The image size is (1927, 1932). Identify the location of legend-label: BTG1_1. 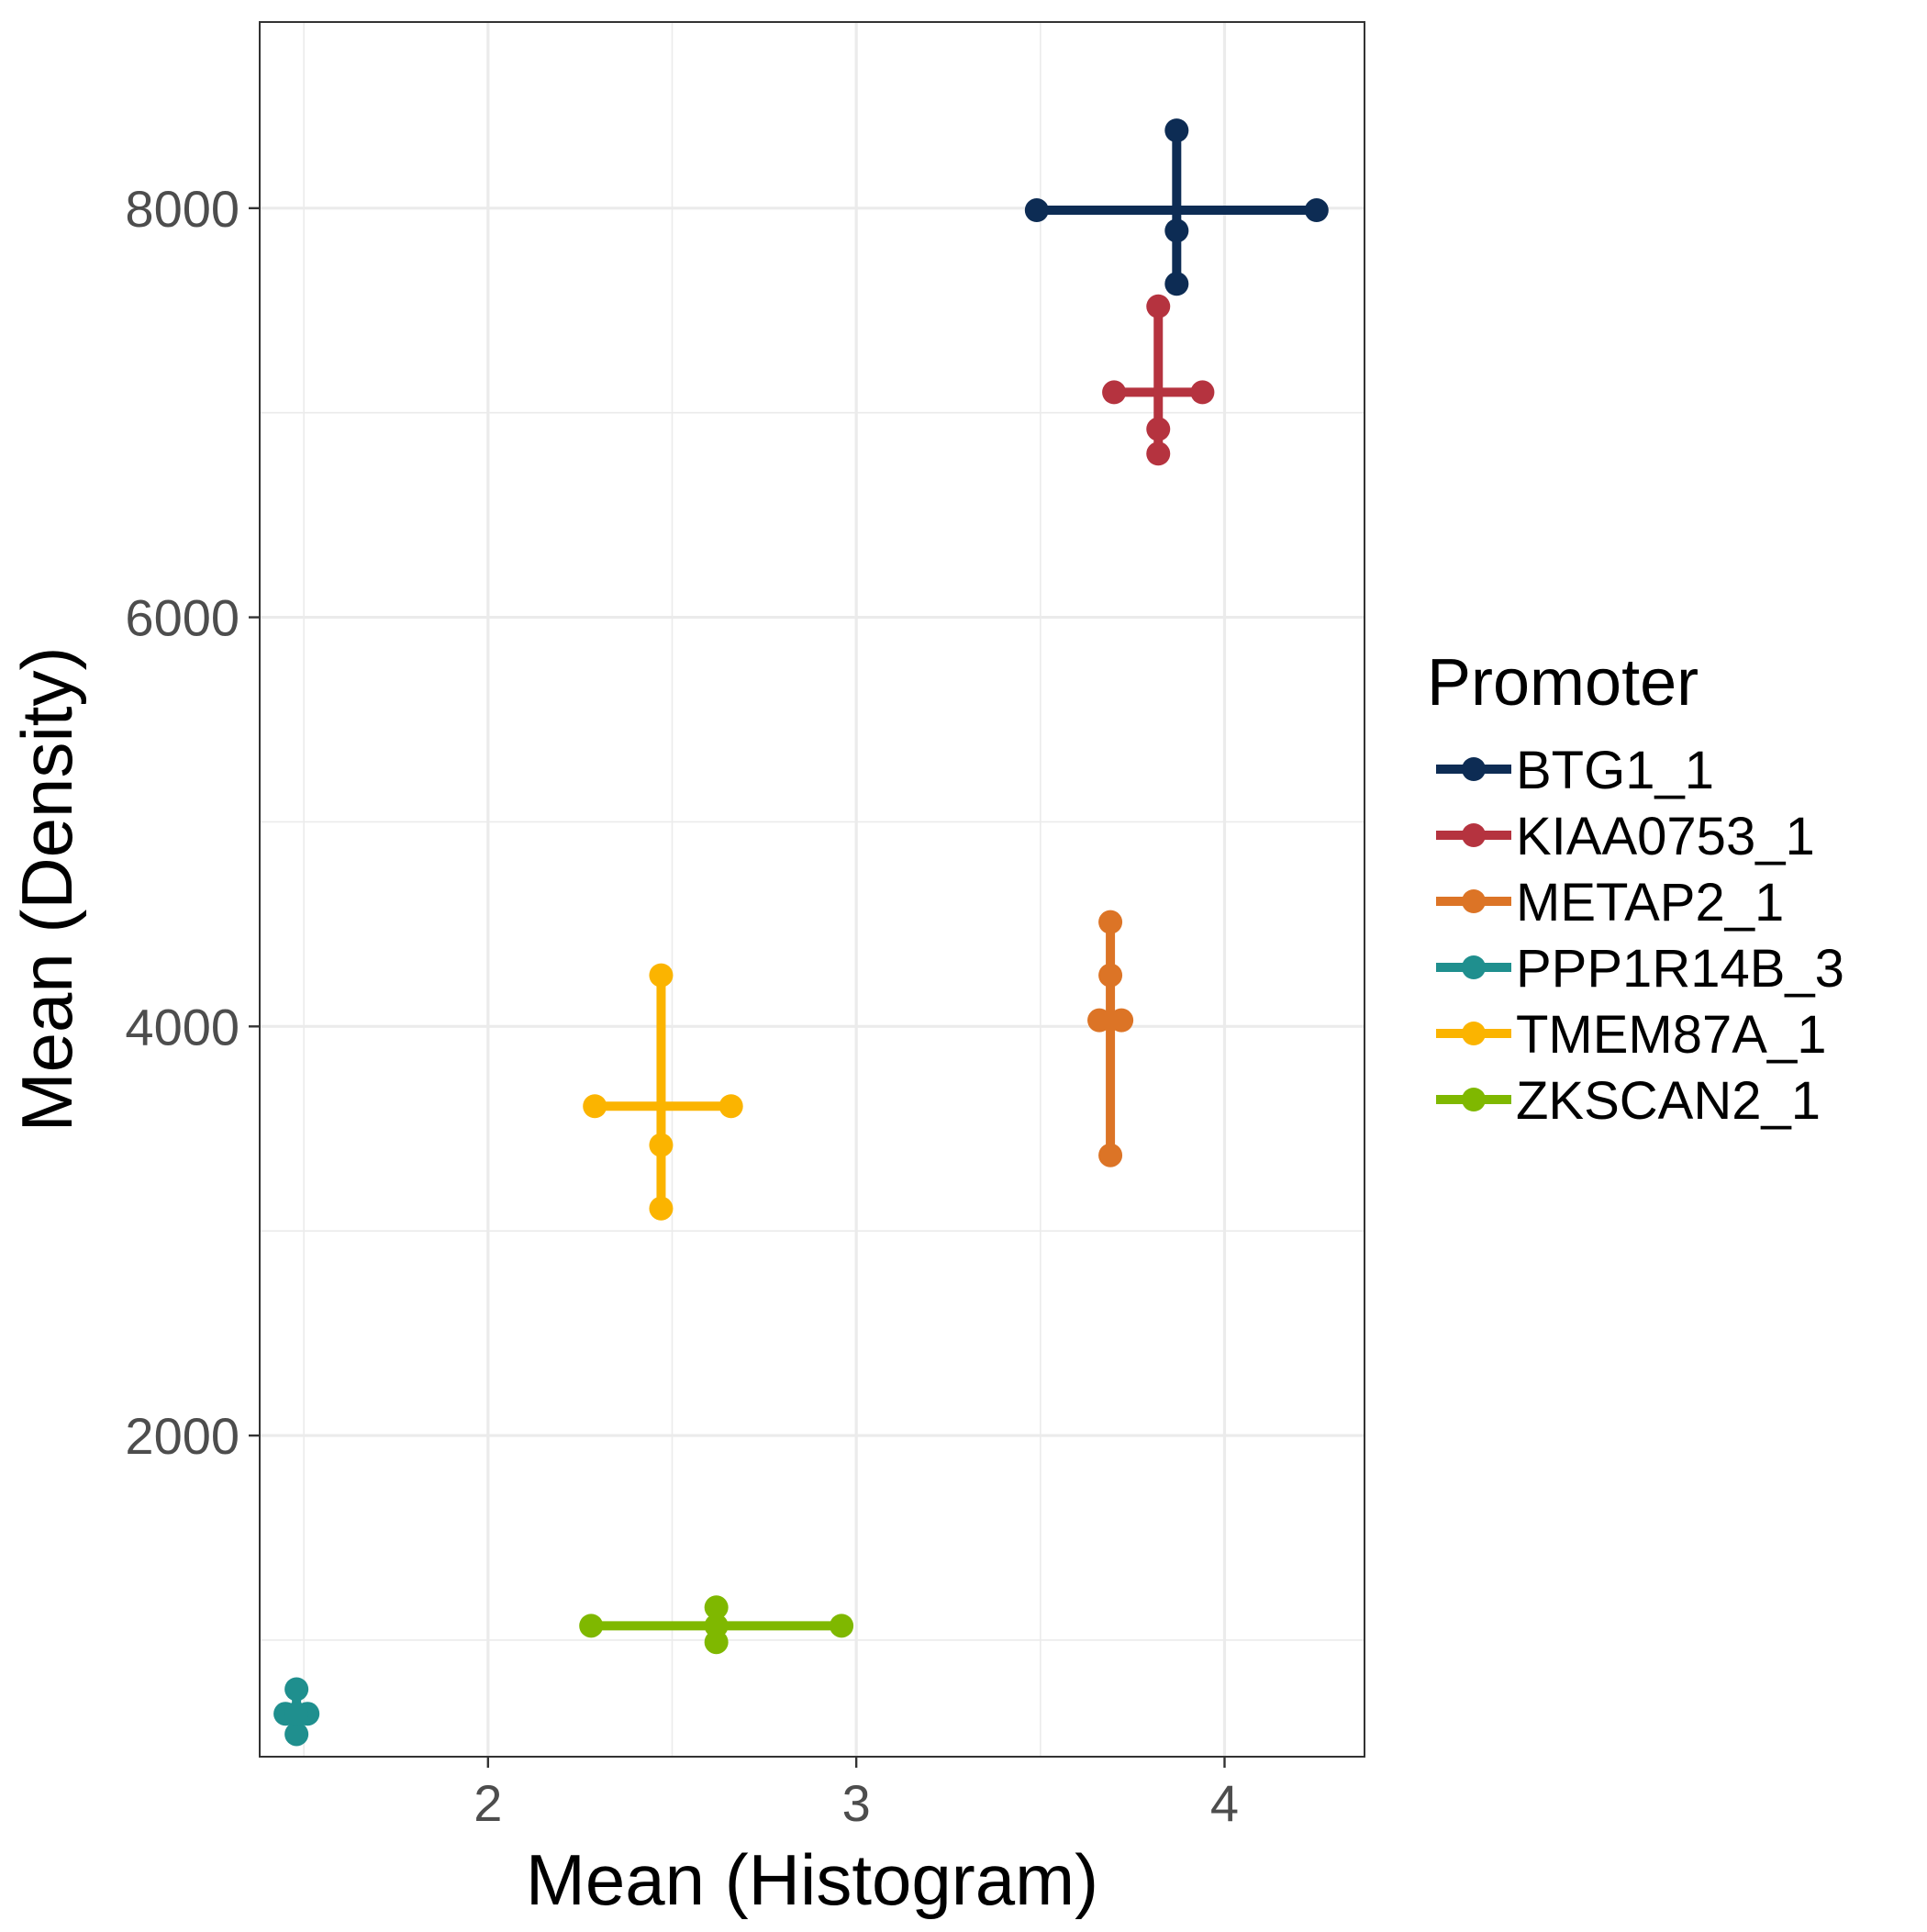
(1615, 770).